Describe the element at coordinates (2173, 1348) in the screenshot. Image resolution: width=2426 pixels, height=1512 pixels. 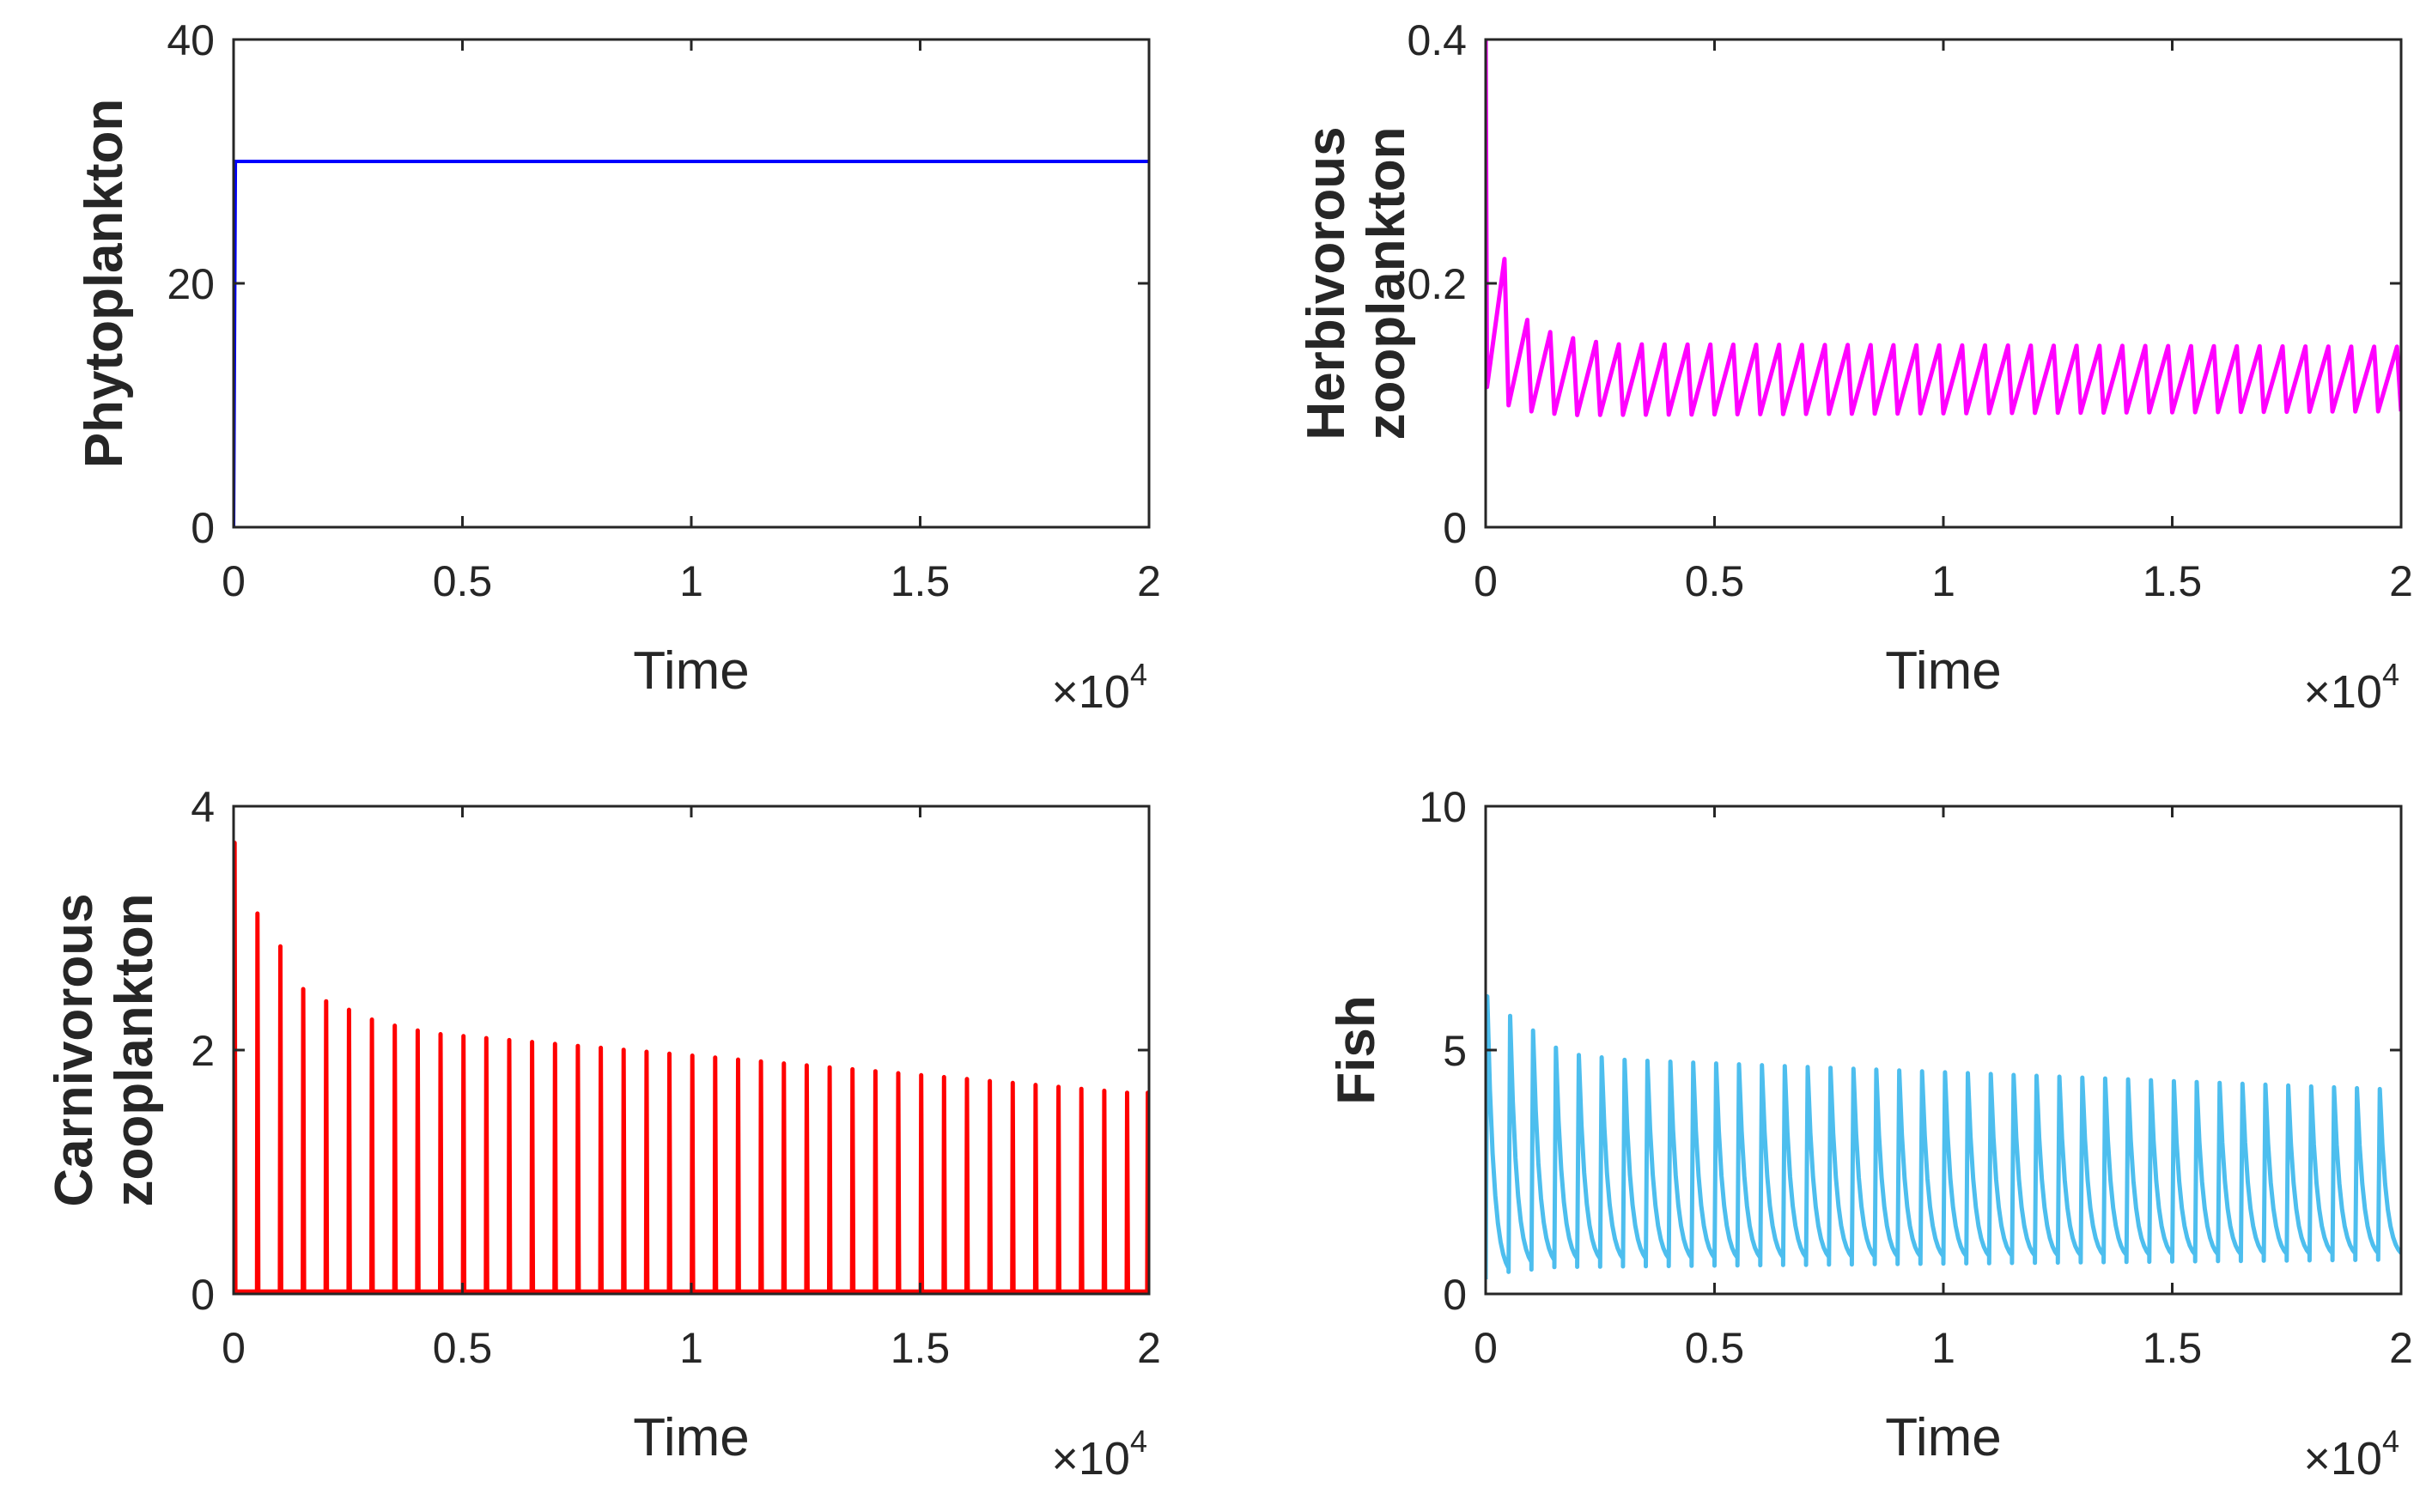
I see `fish-x-tick-label: 1.5` at that location.